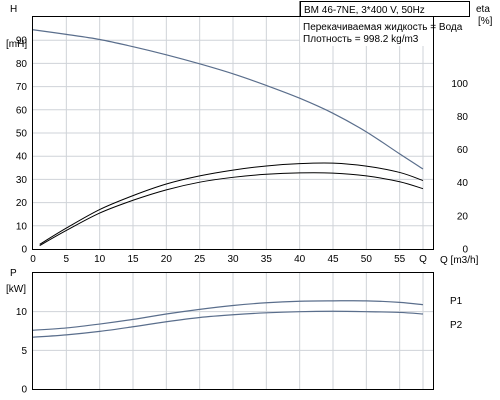 The height and width of the screenshot is (400, 500). I want to click on power-y-tick-label: 5, so click(24, 351).